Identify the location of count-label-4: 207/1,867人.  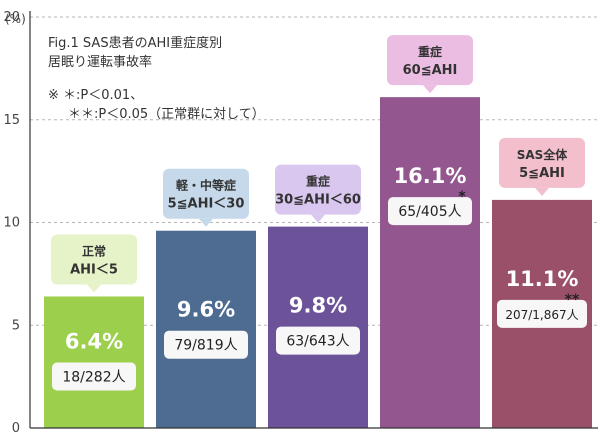
(541, 315).